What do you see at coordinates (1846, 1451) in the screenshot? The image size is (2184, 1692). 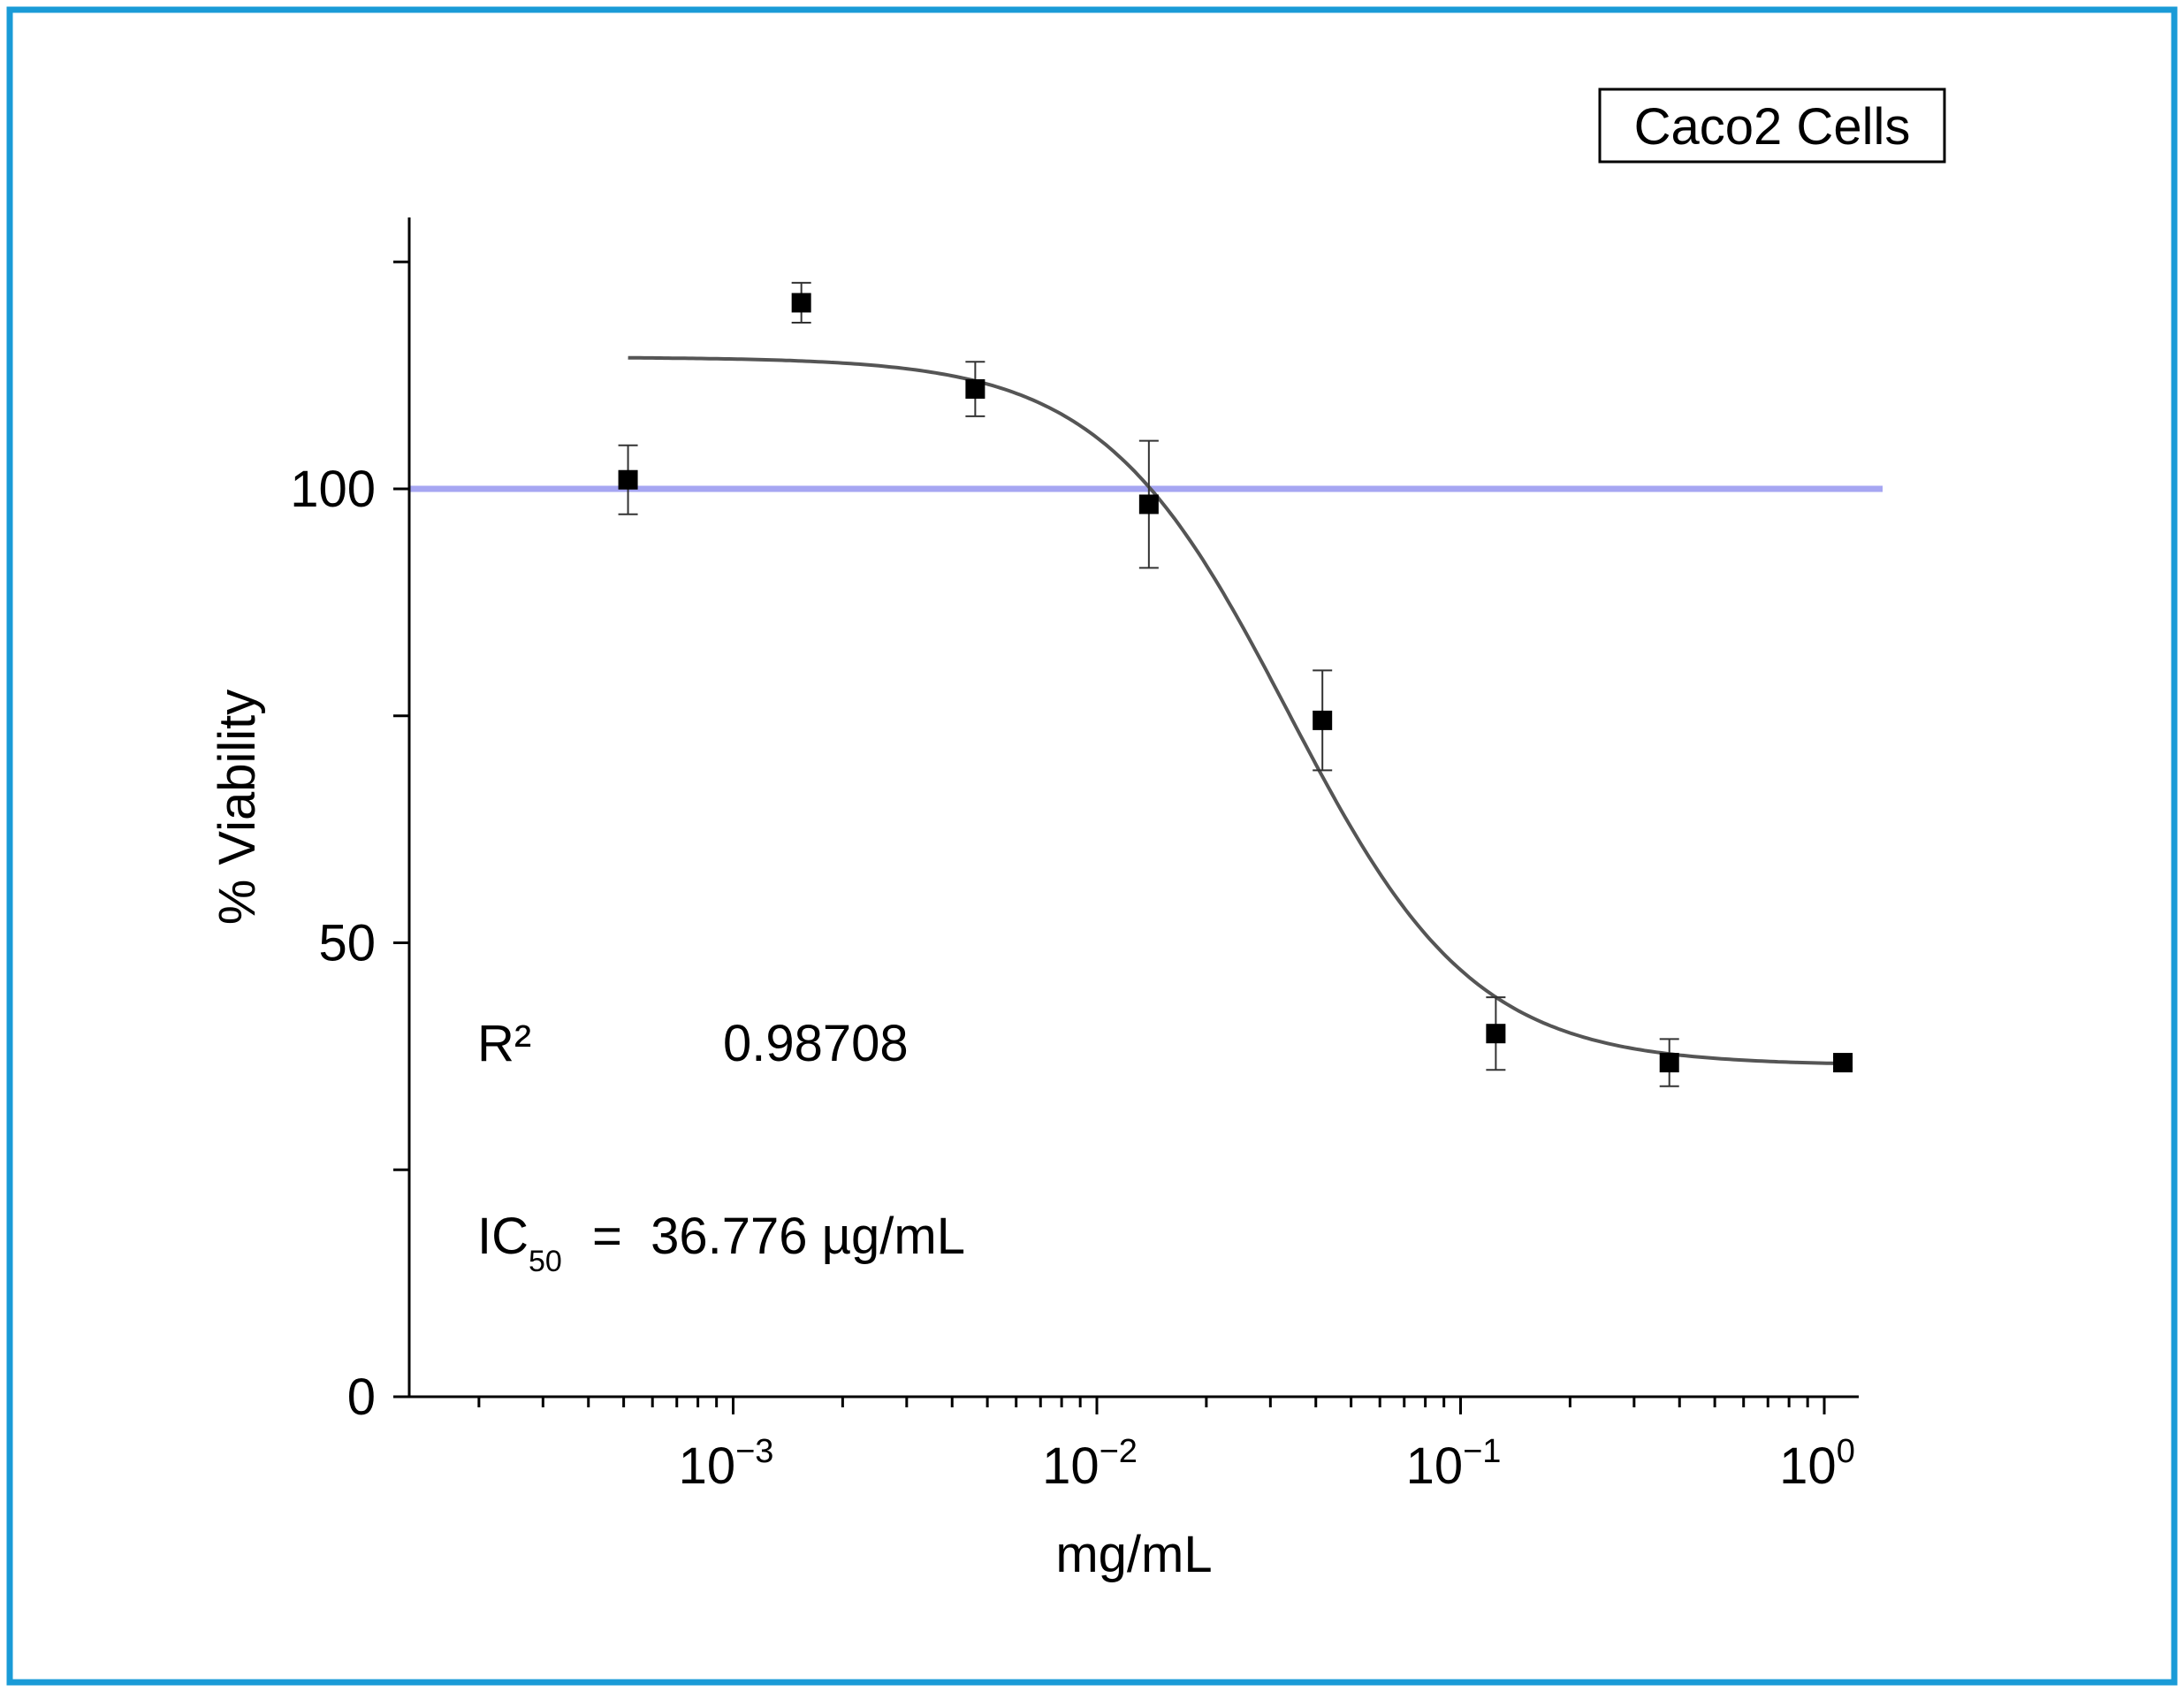 I see `x-tick-exponent: 0` at bounding box center [1846, 1451].